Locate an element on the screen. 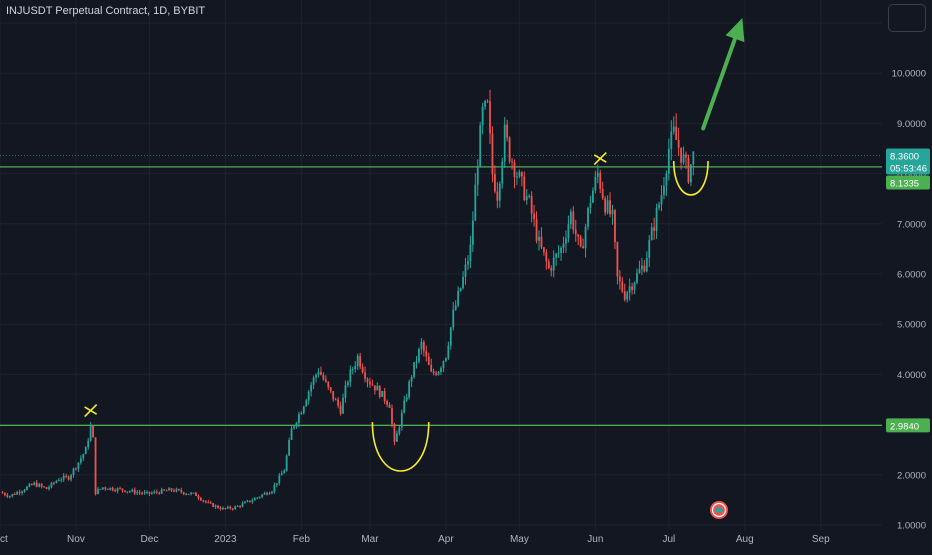 This screenshot has width=932, height=555. chart-settings-button is located at coordinates (907, 18).